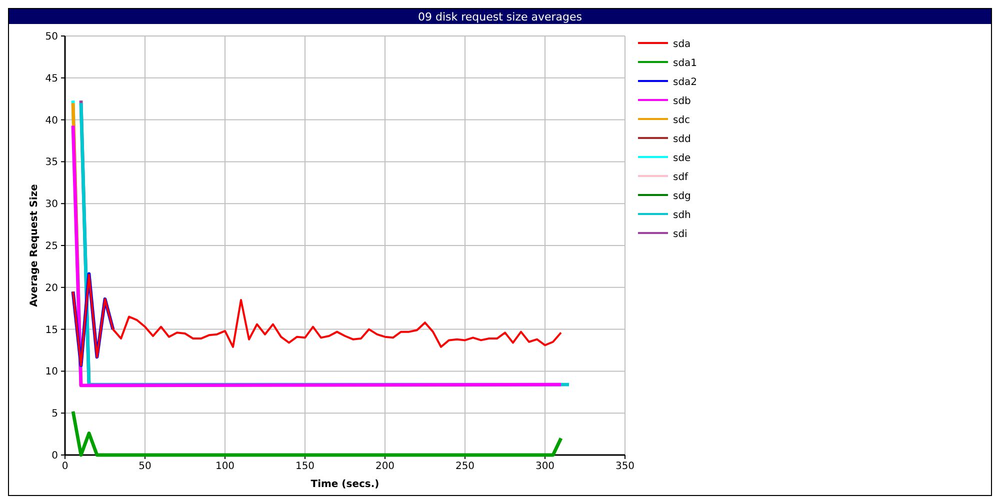 The height and width of the screenshot is (504, 1000). I want to click on x-tick-label: 100, so click(225, 466).